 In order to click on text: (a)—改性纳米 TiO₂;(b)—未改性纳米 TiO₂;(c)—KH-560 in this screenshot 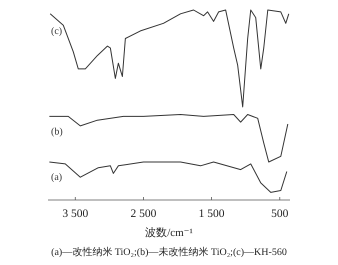, I will do `click(169, 252)`.